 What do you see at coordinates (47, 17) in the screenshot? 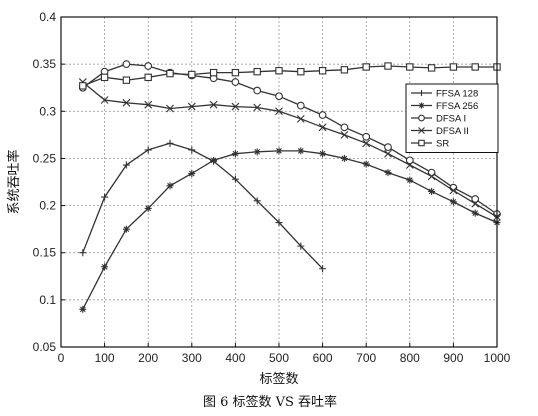
I see `y-tick-label: 0.4` at bounding box center [47, 17].